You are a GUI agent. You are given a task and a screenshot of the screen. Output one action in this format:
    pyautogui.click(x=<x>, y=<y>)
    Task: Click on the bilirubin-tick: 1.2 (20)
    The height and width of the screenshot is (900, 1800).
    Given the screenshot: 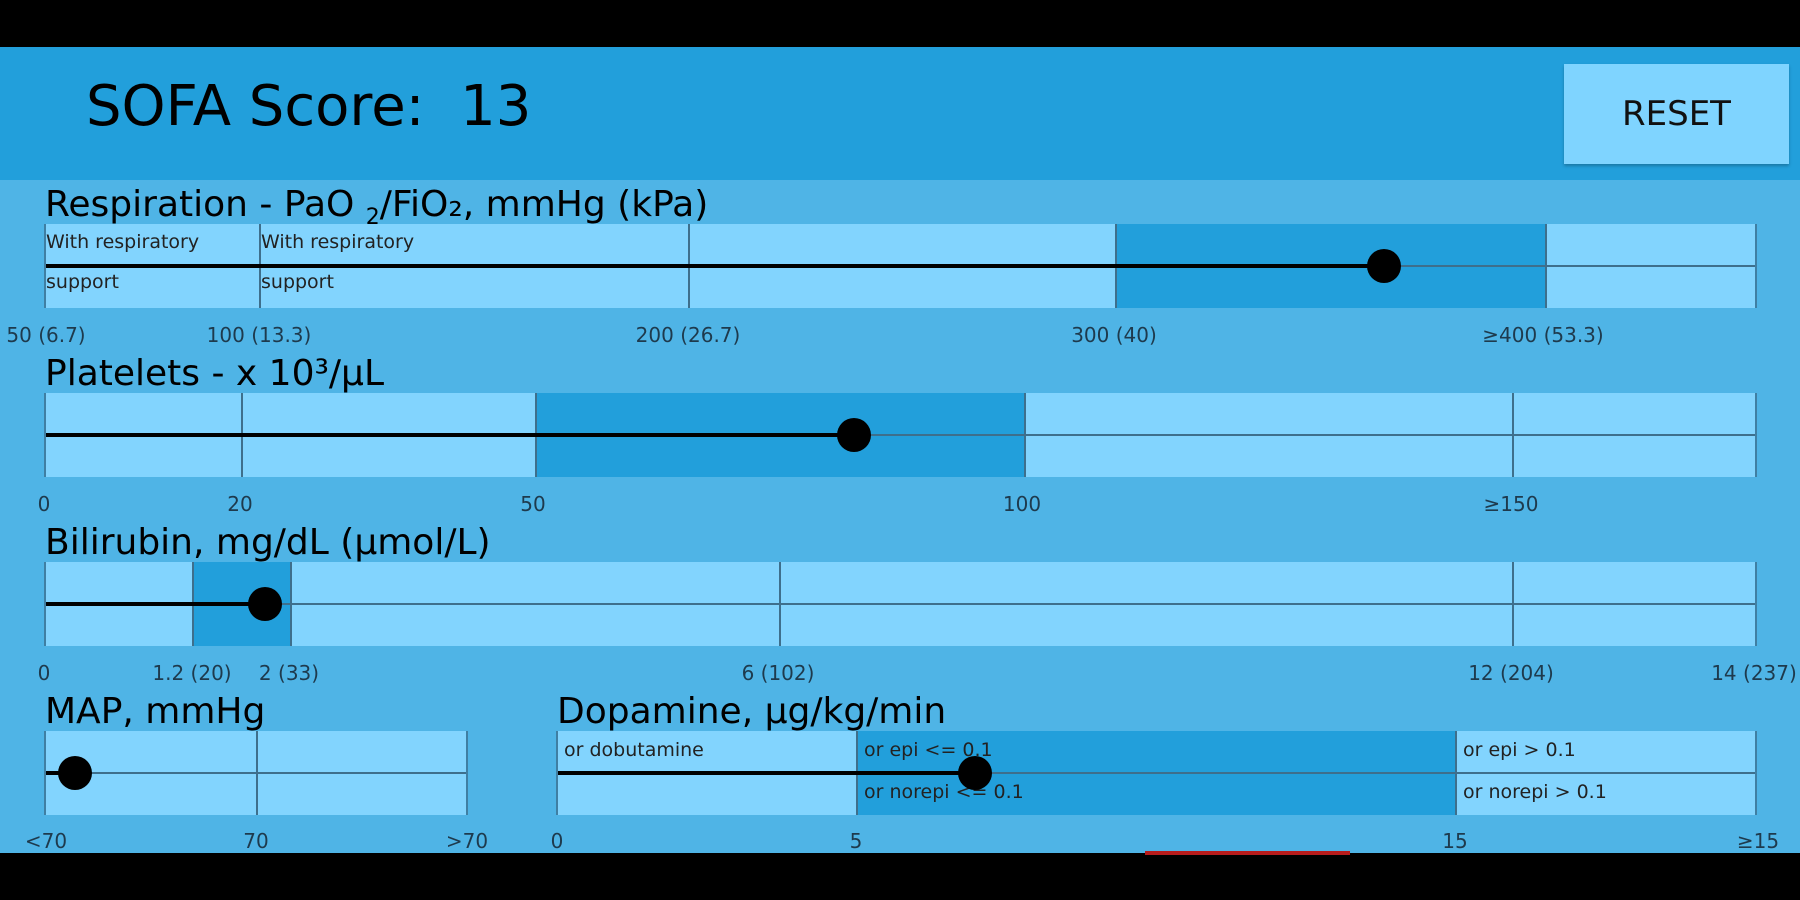 What is the action you would take?
    pyautogui.click(x=192, y=673)
    